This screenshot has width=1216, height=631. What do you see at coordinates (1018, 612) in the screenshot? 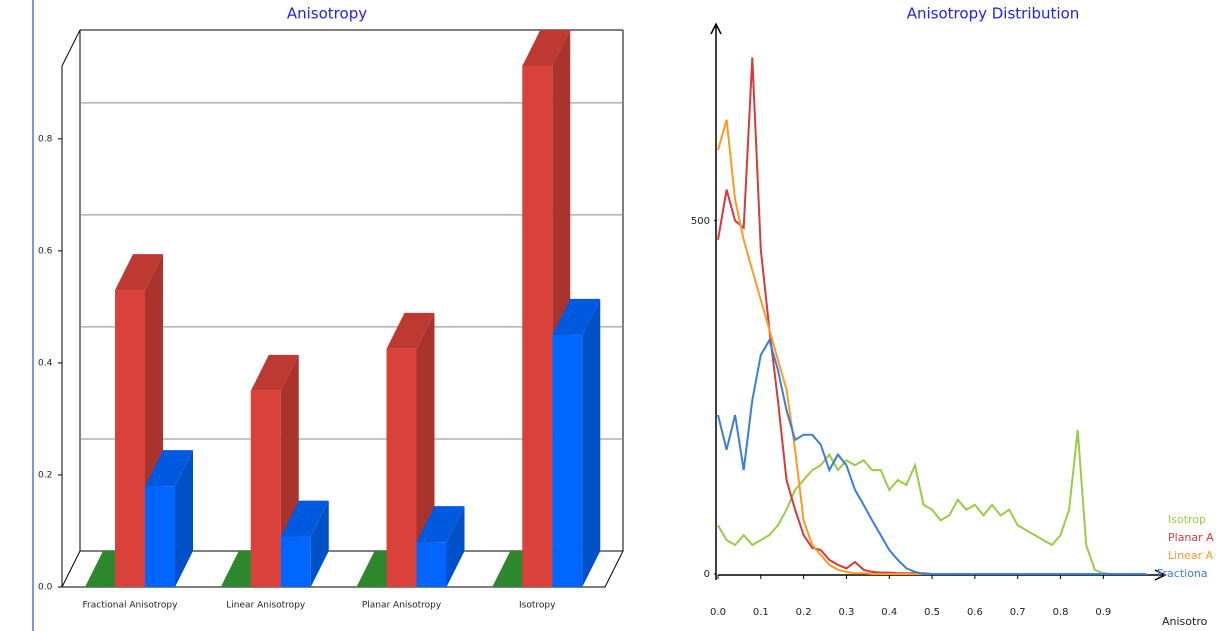
I see `x-tick-label: 0.7` at bounding box center [1018, 612].